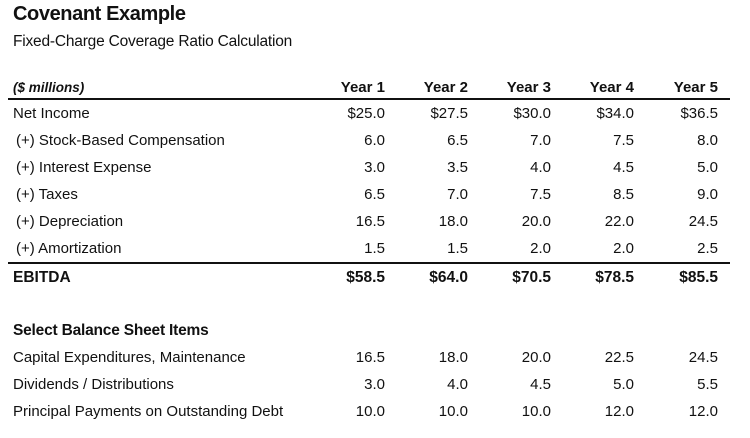  Describe the element at coordinates (120, 140) in the screenshot. I see `row-label: (+) Stock-Based Compensation` at that location.